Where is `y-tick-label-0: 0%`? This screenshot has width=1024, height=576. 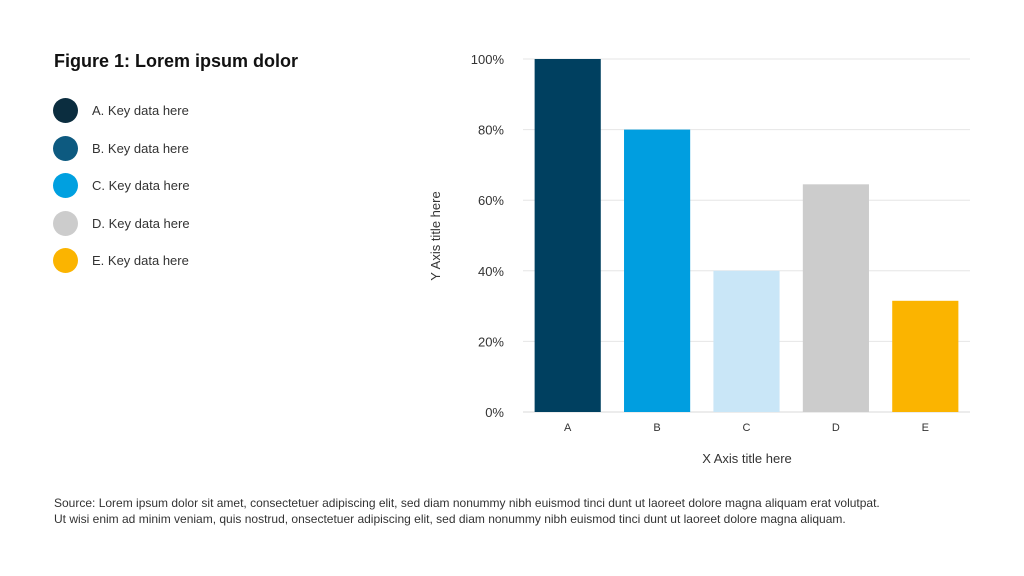
y-tick-label-0: 0% is located at coordinates (494, 412).